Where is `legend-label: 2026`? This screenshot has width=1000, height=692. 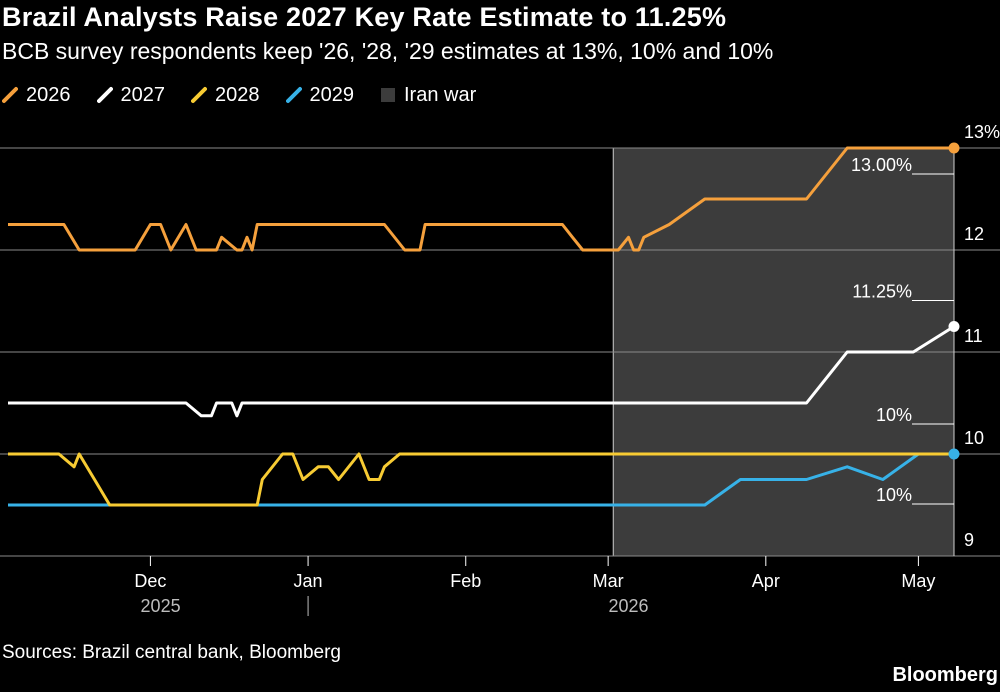
legend-label: 2026 is located at coordinates (48, 94).